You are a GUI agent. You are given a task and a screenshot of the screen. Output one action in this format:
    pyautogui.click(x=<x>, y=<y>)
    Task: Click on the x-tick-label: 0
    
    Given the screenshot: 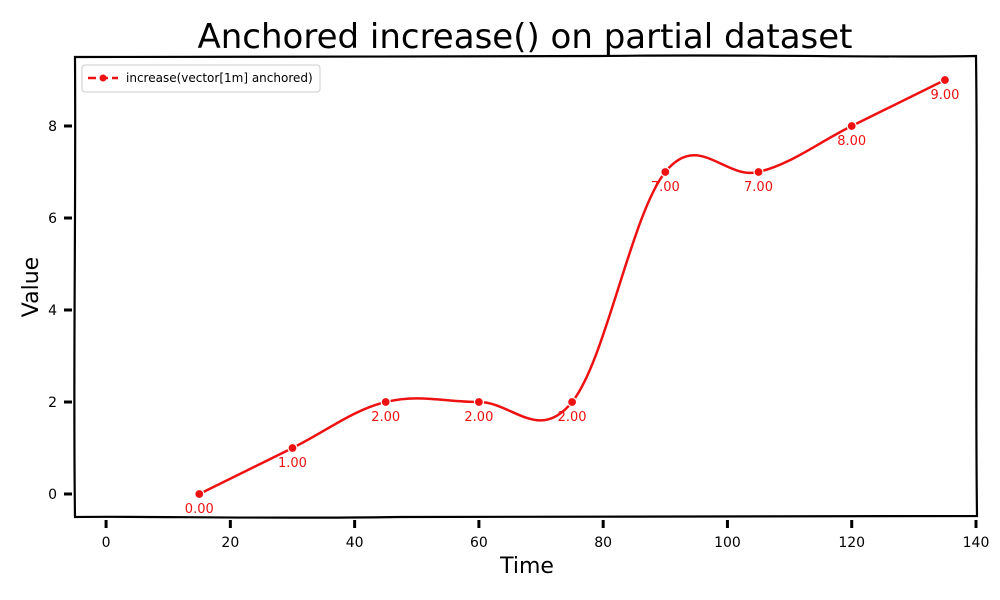 What is the action you would take?
    pyautogui.click(x=106, y=543)
    